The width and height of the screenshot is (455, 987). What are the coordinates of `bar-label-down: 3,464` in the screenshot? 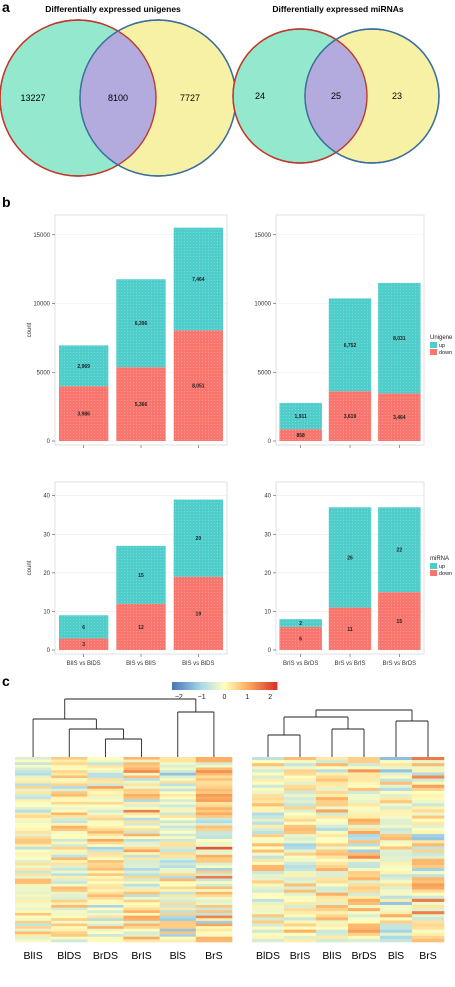 It's located at (399, 418).